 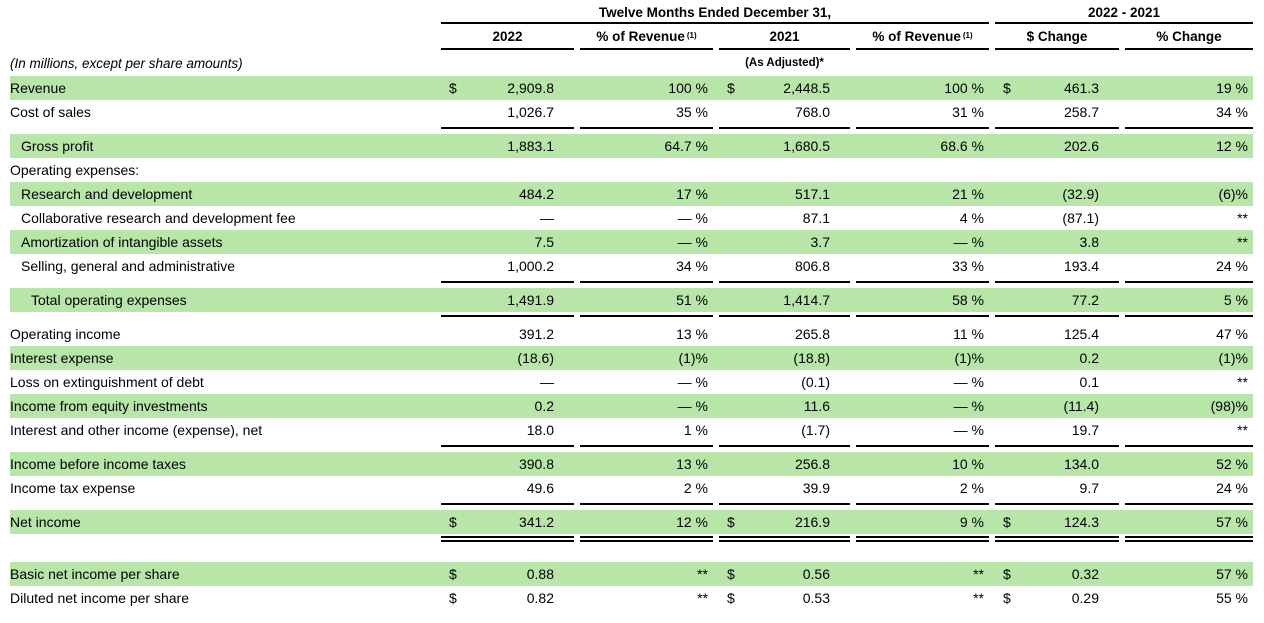 What do you see at coordinates (692, 266) in the screenshot?
I see `pct-revenue-2022-cell: 34 %` at bounding box center [692, 266].